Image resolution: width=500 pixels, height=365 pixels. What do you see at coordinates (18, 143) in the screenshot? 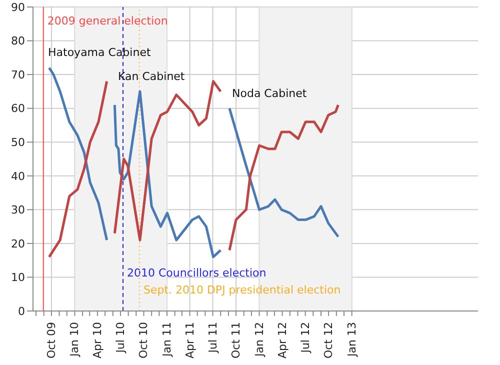
I see `y-tick-label: 50` at bounding box center [18, 143].